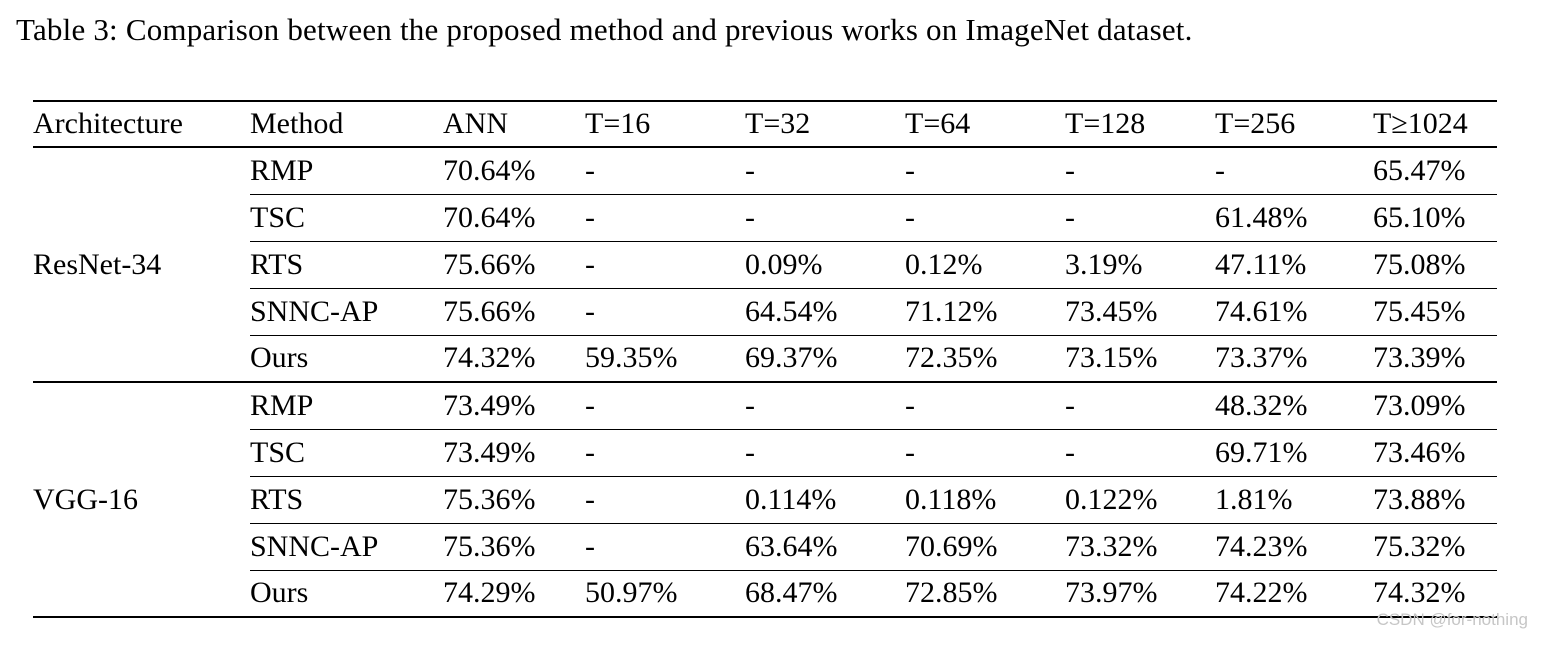 The height and width of the screenshot is (646, 1542). I want to click on value-cell: 47.11%, so click(1294, 264).